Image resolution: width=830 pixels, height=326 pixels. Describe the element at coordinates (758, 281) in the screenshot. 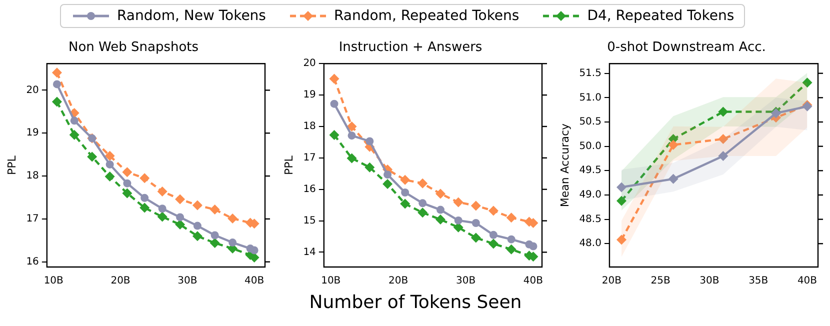

I see `x-tick-label: 35B` at that location.